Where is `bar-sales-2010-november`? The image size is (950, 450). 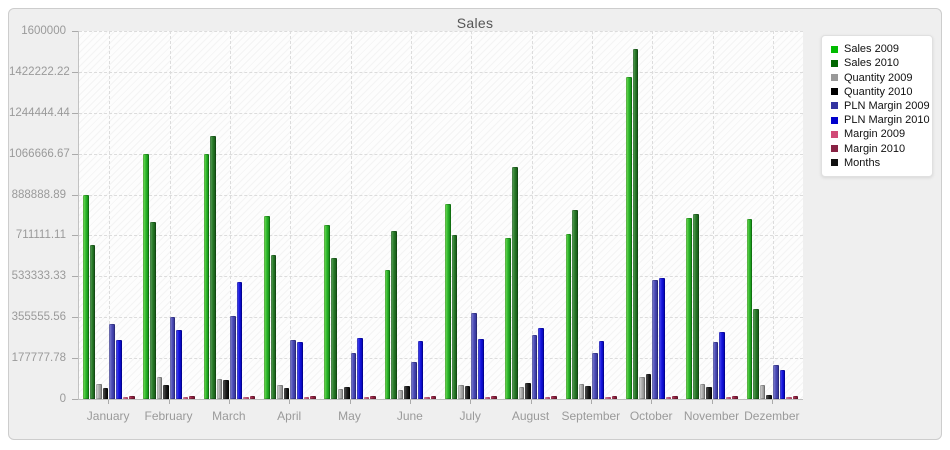 bar-sales-2010-november is located at coordinates (695, 306).